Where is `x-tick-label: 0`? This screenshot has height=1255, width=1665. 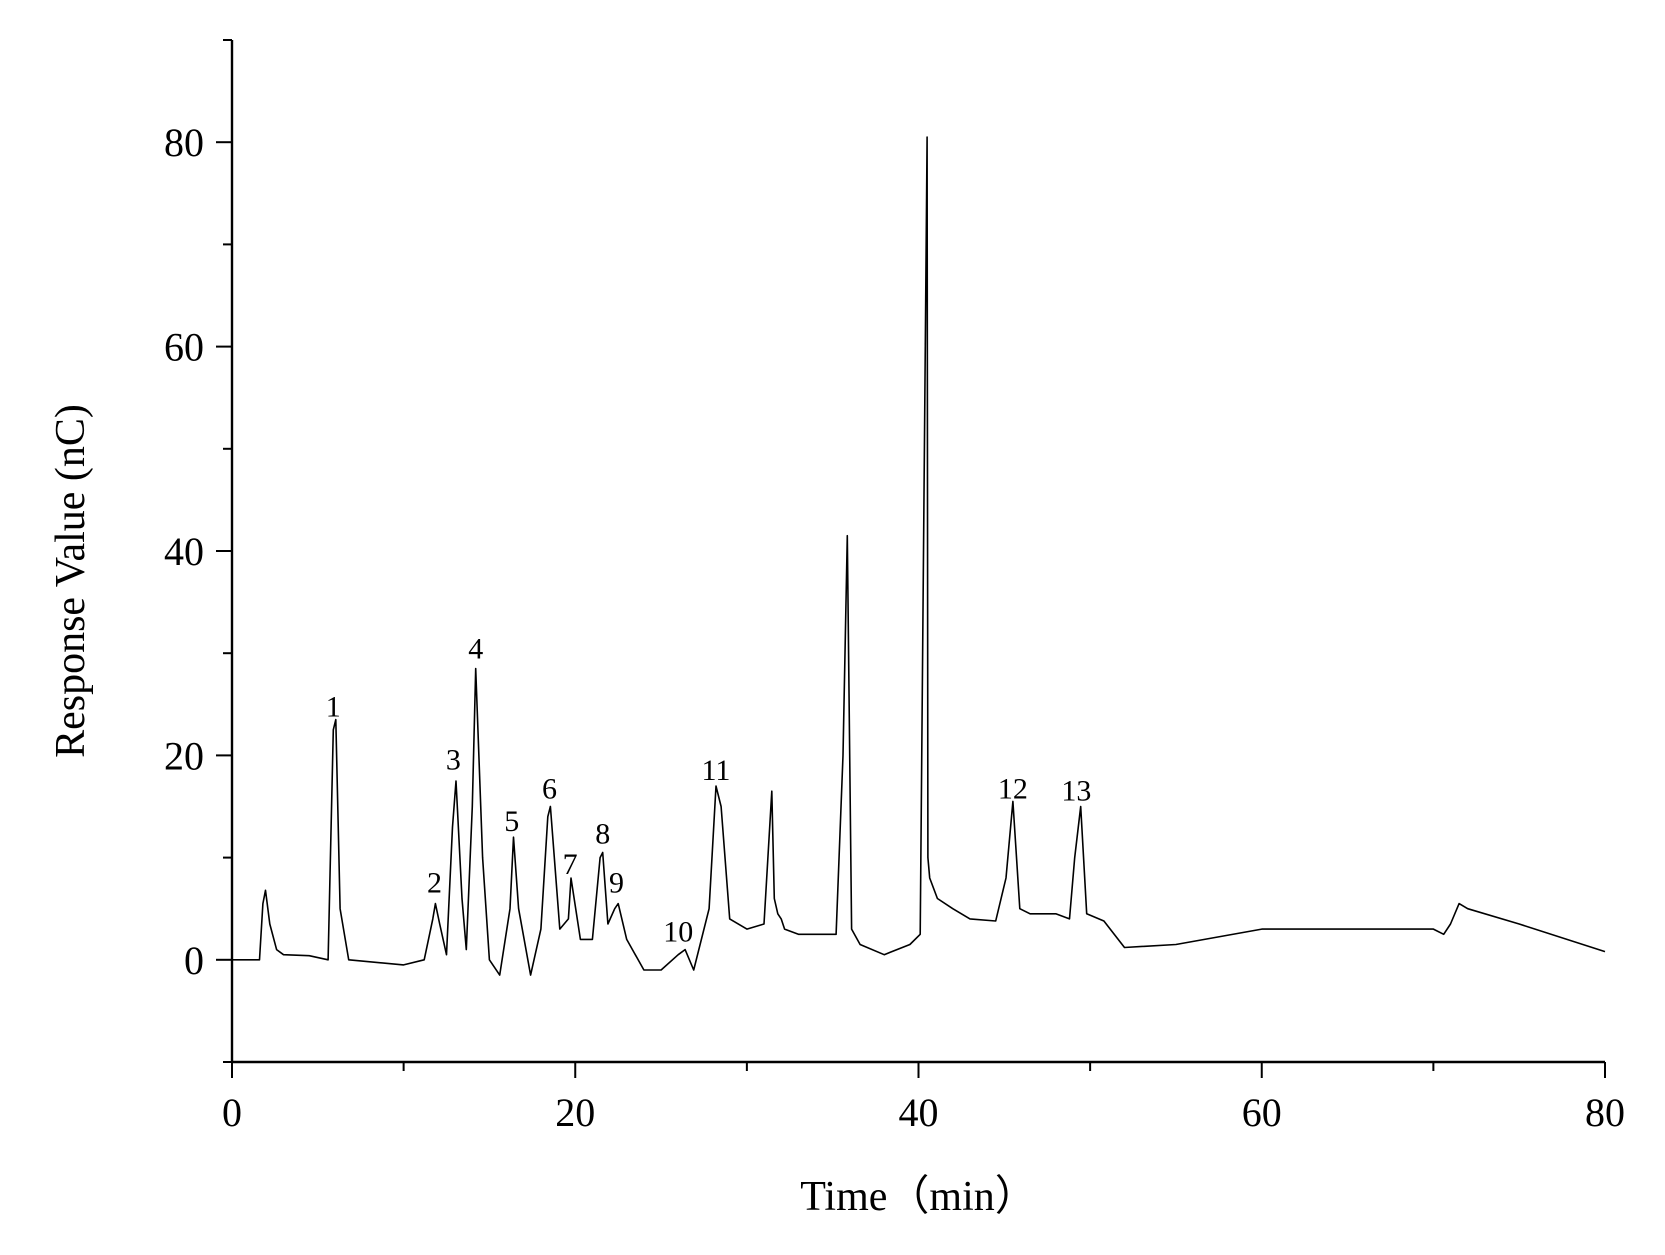 x-tick-label: 0 is located at coordinates (232, 1112).